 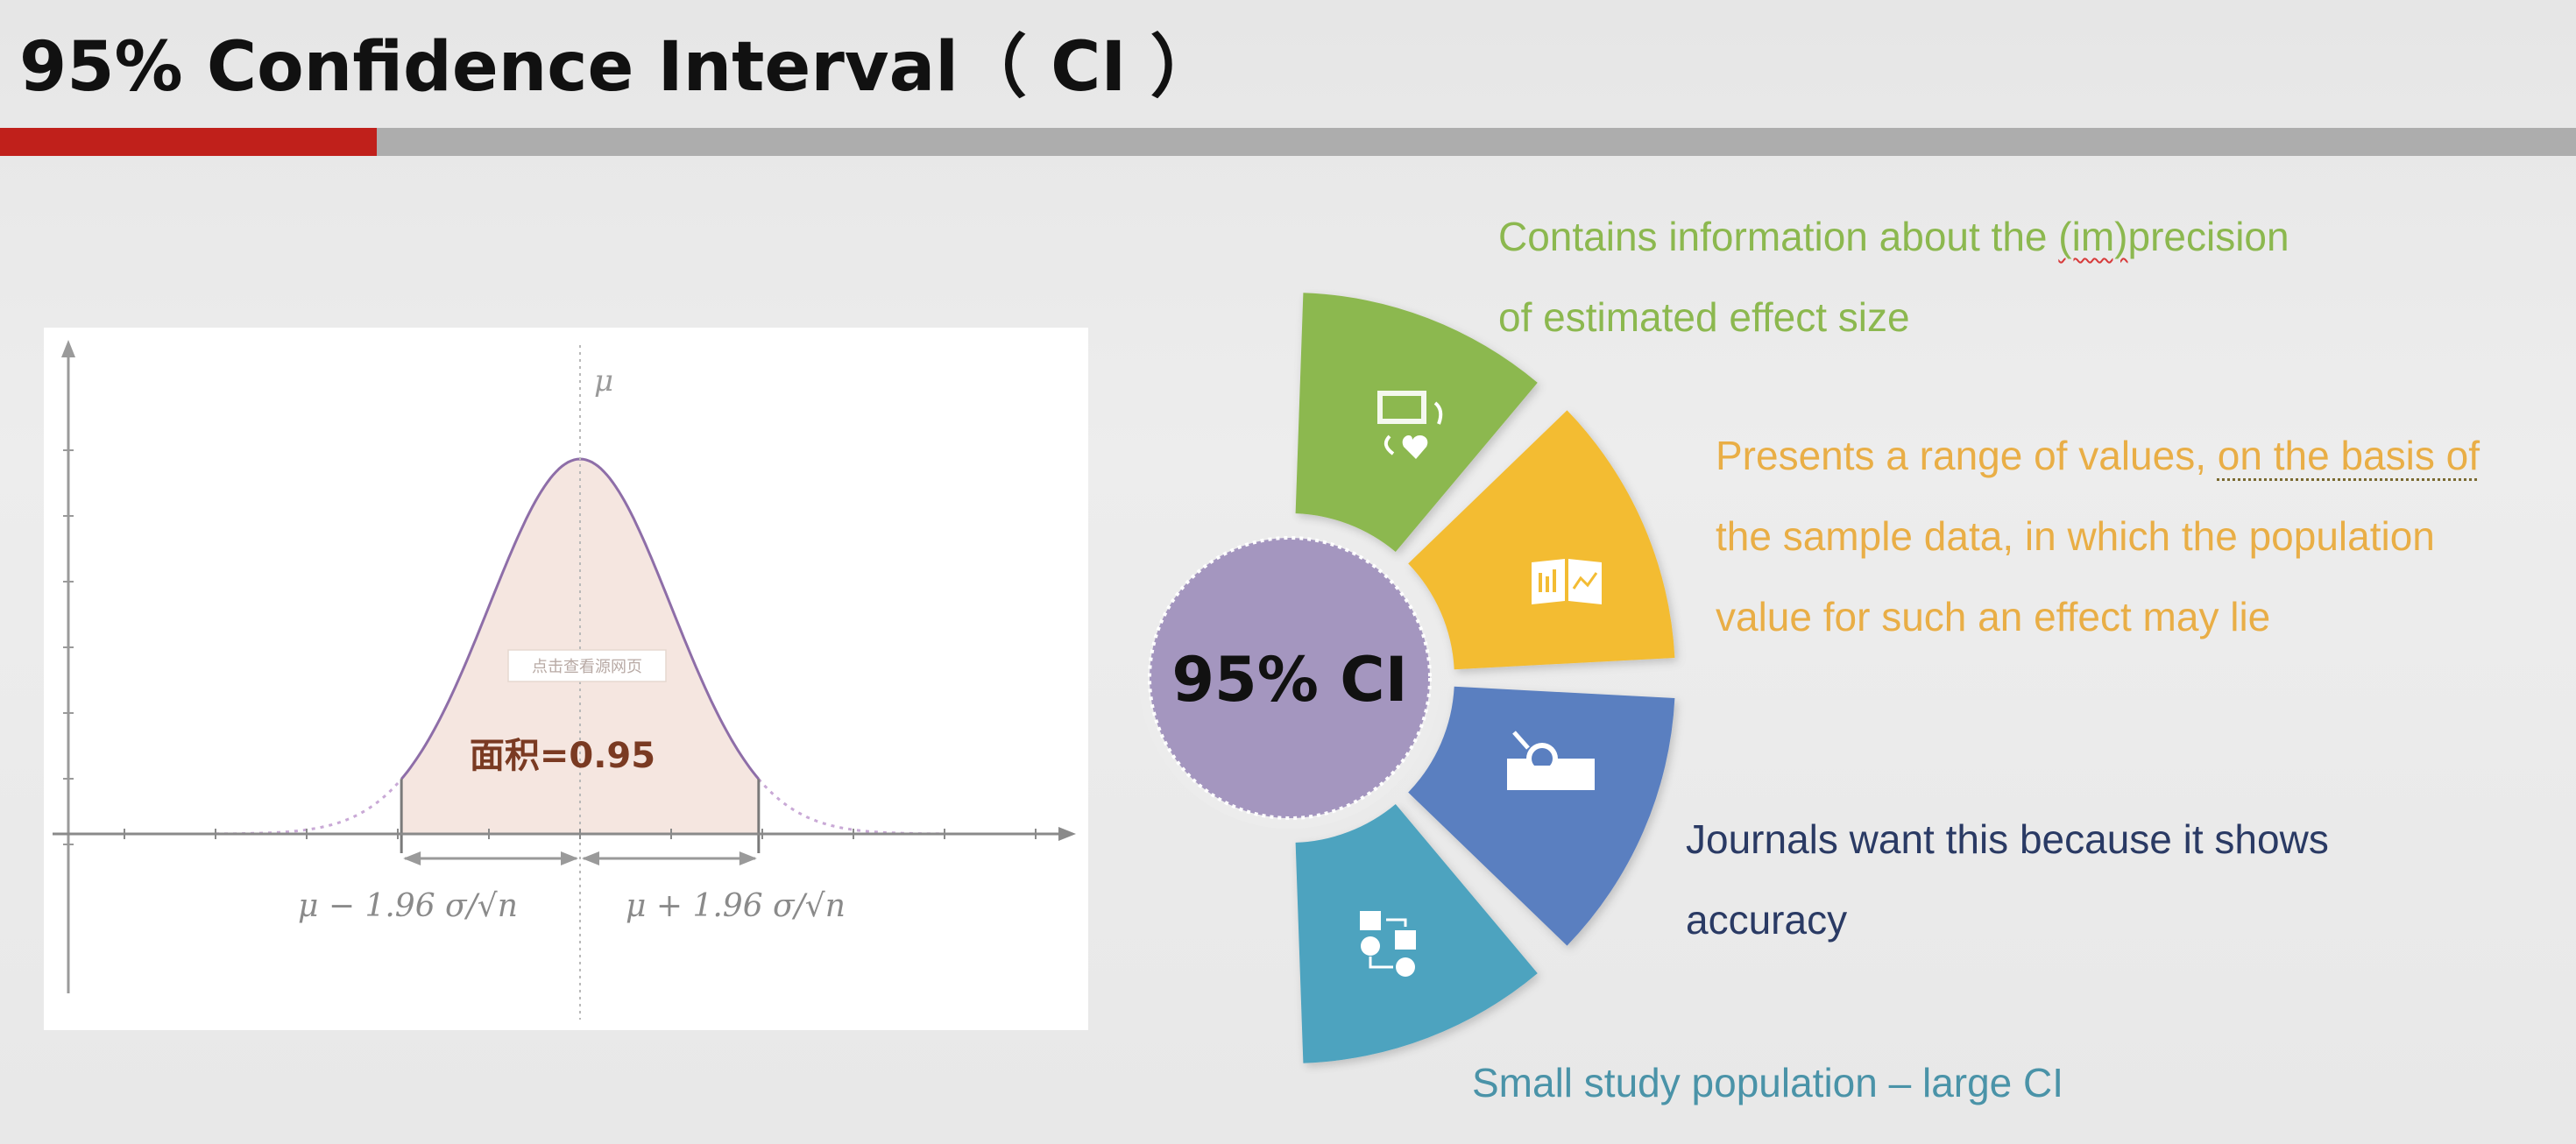 What do you see at coordinates (2007, 839) in the screenshot?
I see `callout-journals-line1: Journals want this because it shows` at bounding box center [2007, 839].